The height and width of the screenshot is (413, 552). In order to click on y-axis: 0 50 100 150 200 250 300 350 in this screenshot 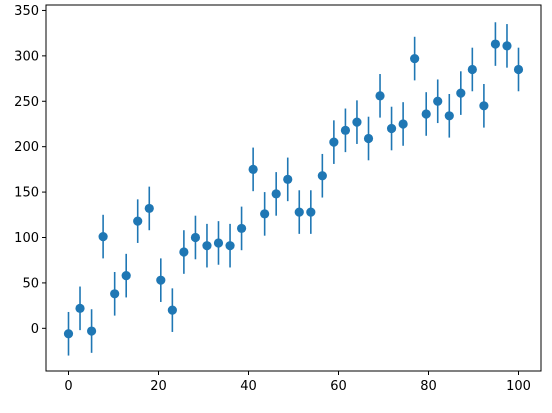, I will do `click(30, 170)`.